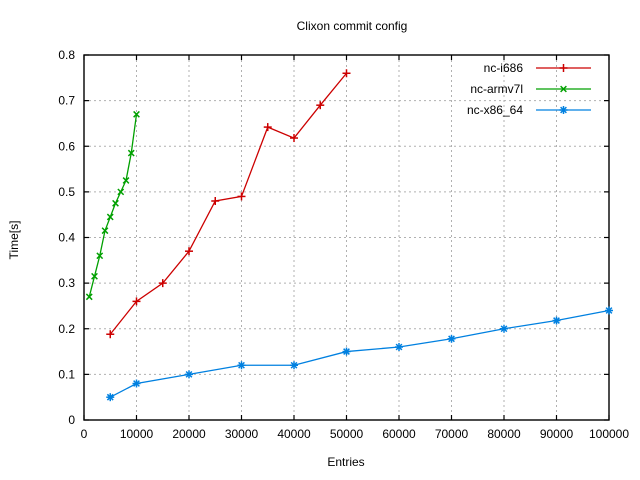  Describe the element at coordinates (399, 434) in the screenshot. I see `x-tick-label: 60000` at that location.